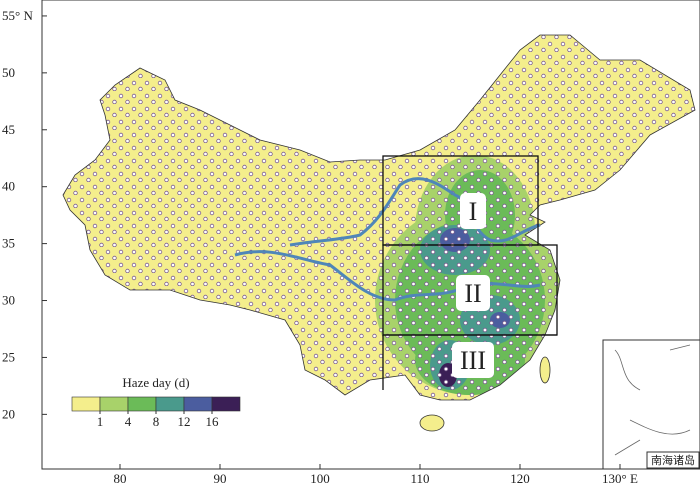 The width and height of the screenshot is (700, 494). Describe the element at coordinates (220, 478) in the screenshot. I see `x-tick-label: 90` at that location.